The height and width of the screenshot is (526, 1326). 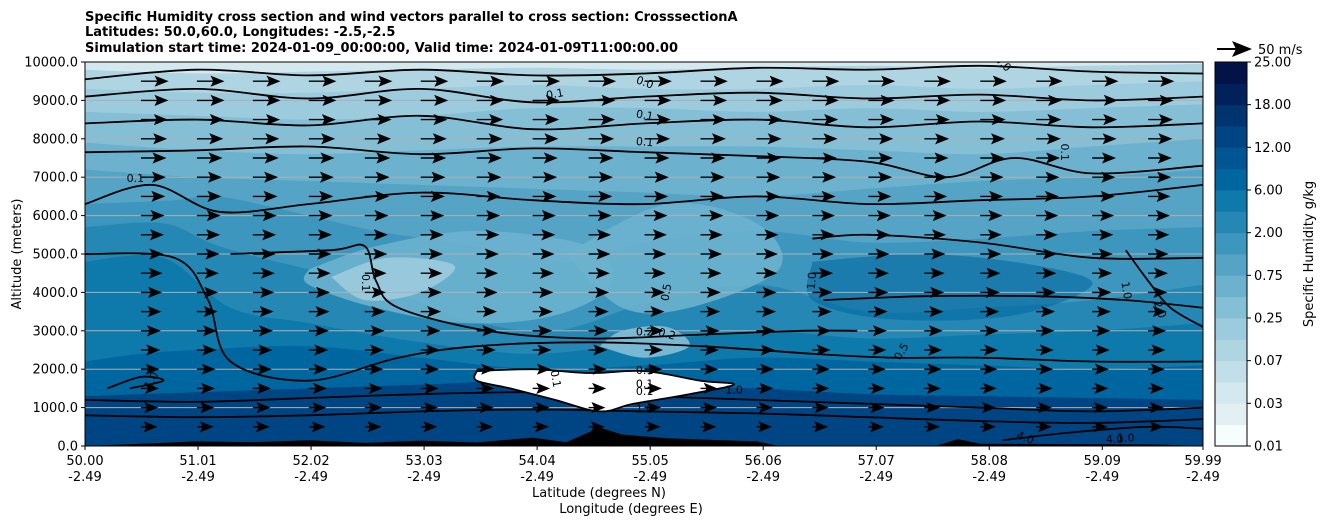 I want to click on y-tick-label: 3000.0, so click(x=56, y=331).